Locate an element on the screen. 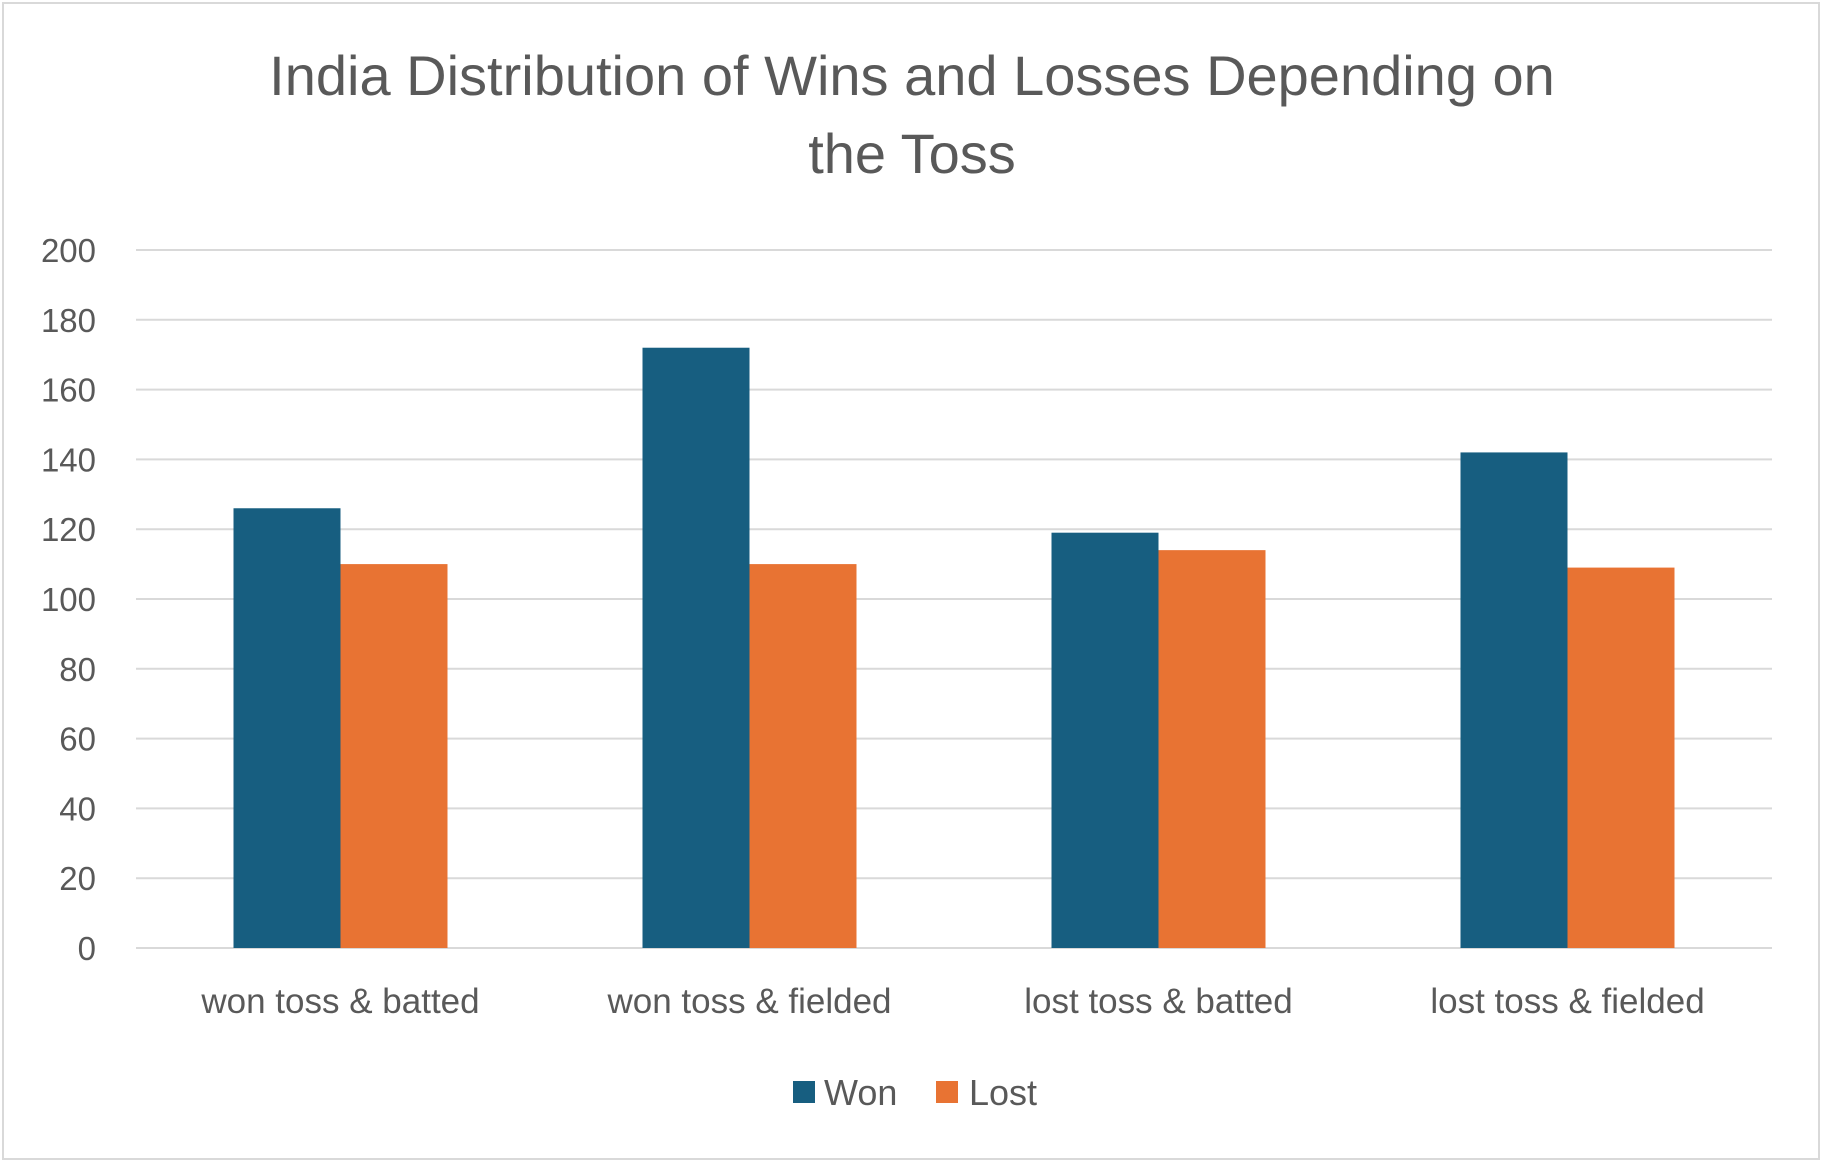  x-category-label: won toss & batted is located at coordinates (339, 1001).